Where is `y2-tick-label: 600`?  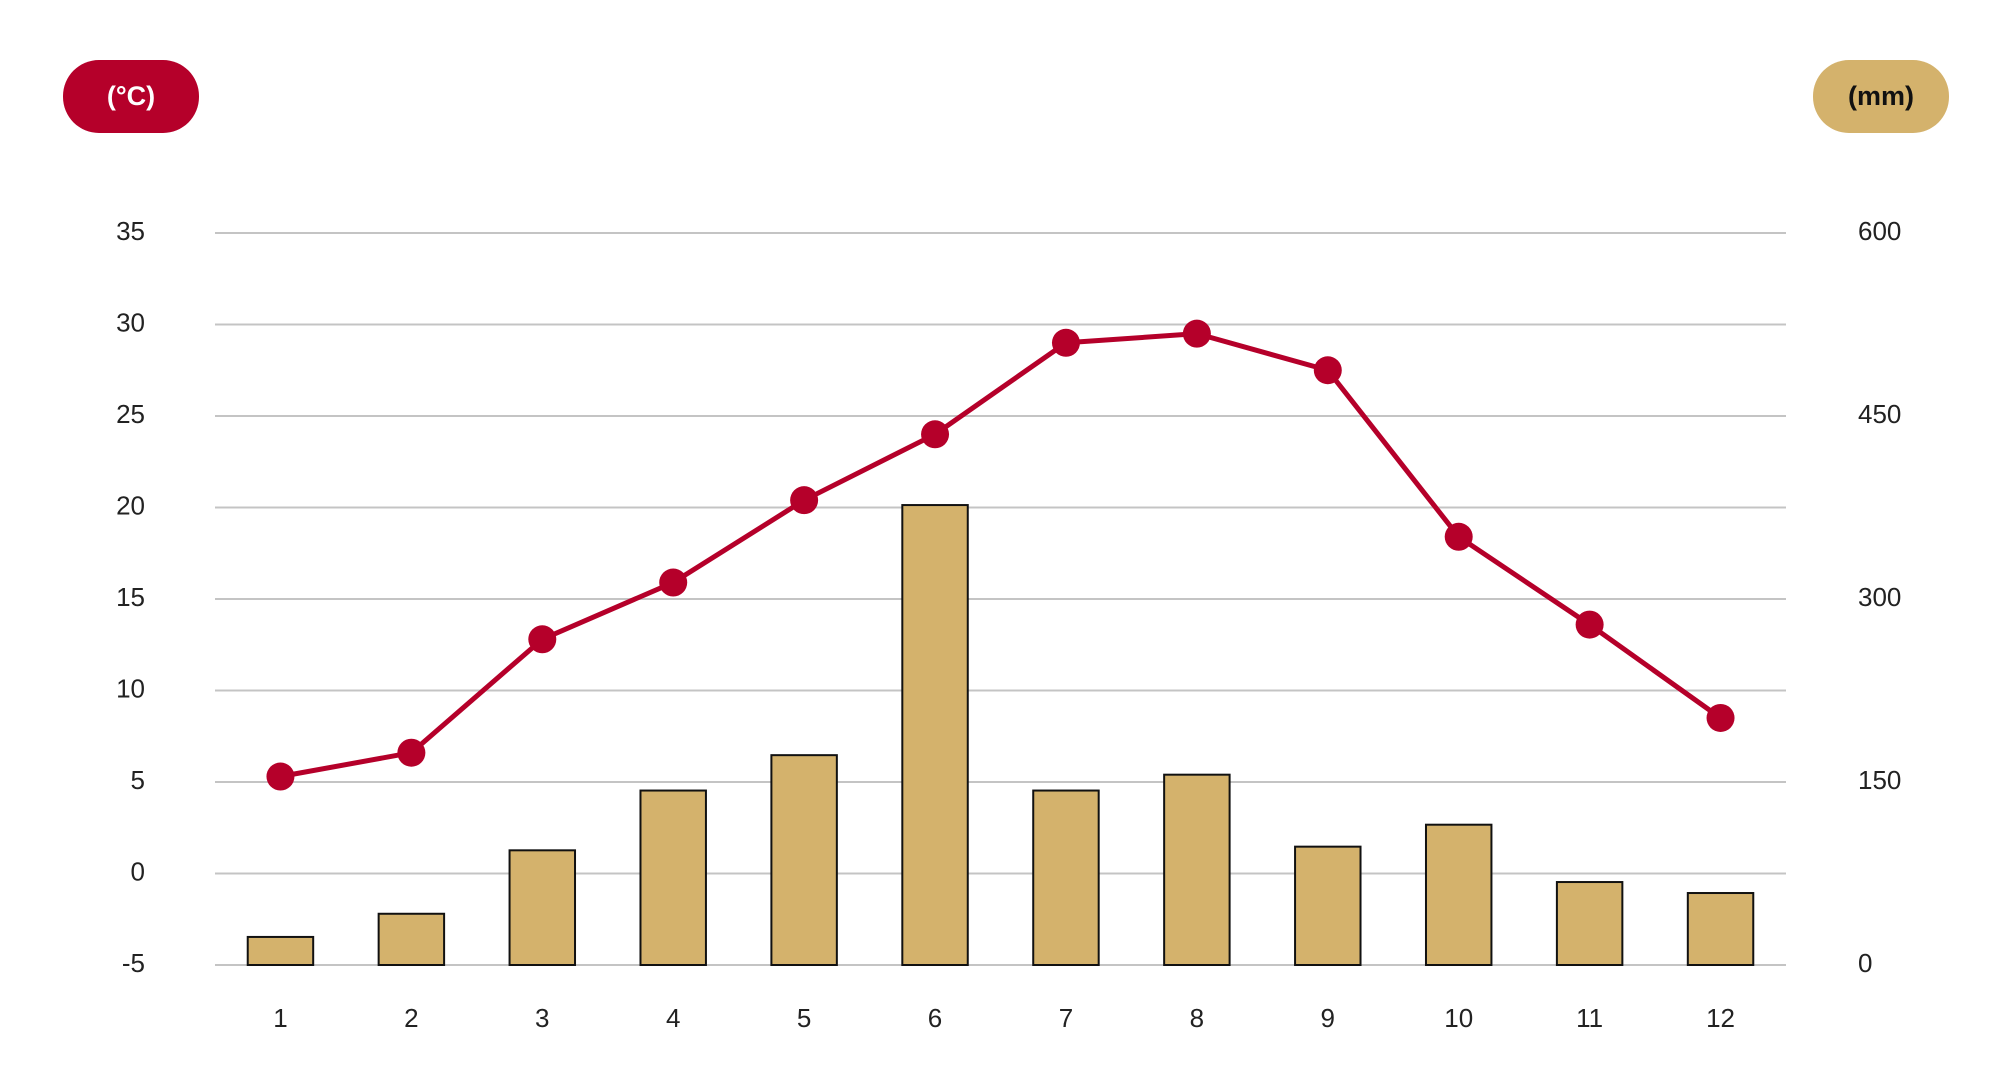 y2-tick-label: 600 is located at coordinates (1879, 231).